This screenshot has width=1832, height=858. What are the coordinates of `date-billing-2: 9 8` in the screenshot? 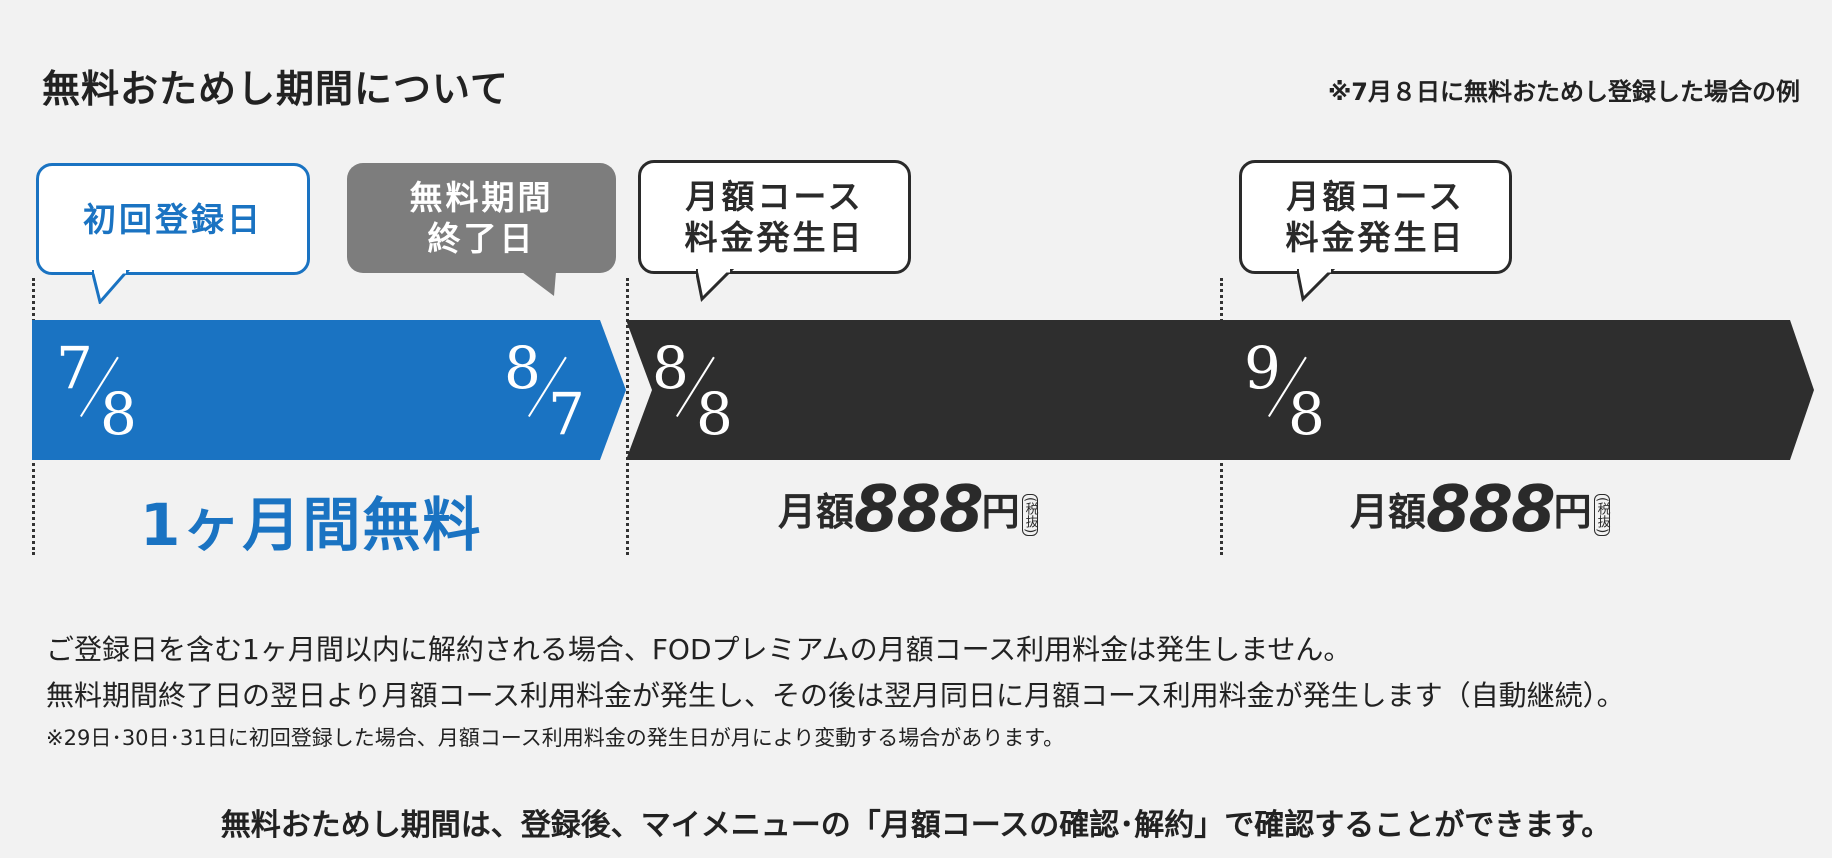 It's located at (1293, 389).